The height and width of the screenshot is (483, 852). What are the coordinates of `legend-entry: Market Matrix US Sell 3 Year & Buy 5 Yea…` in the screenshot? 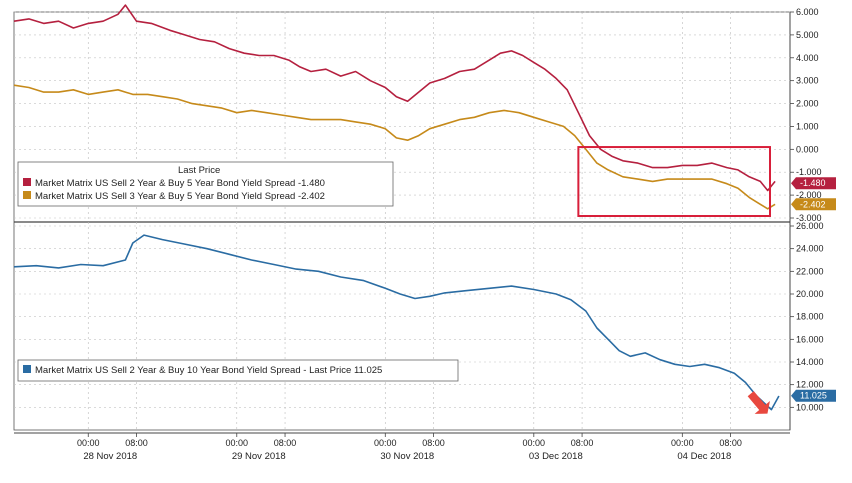 It's located at (180, 196).